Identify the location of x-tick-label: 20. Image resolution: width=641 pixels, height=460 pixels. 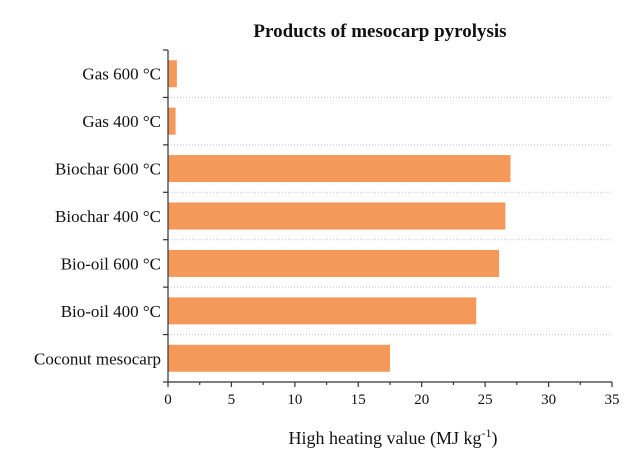
(421, 400).